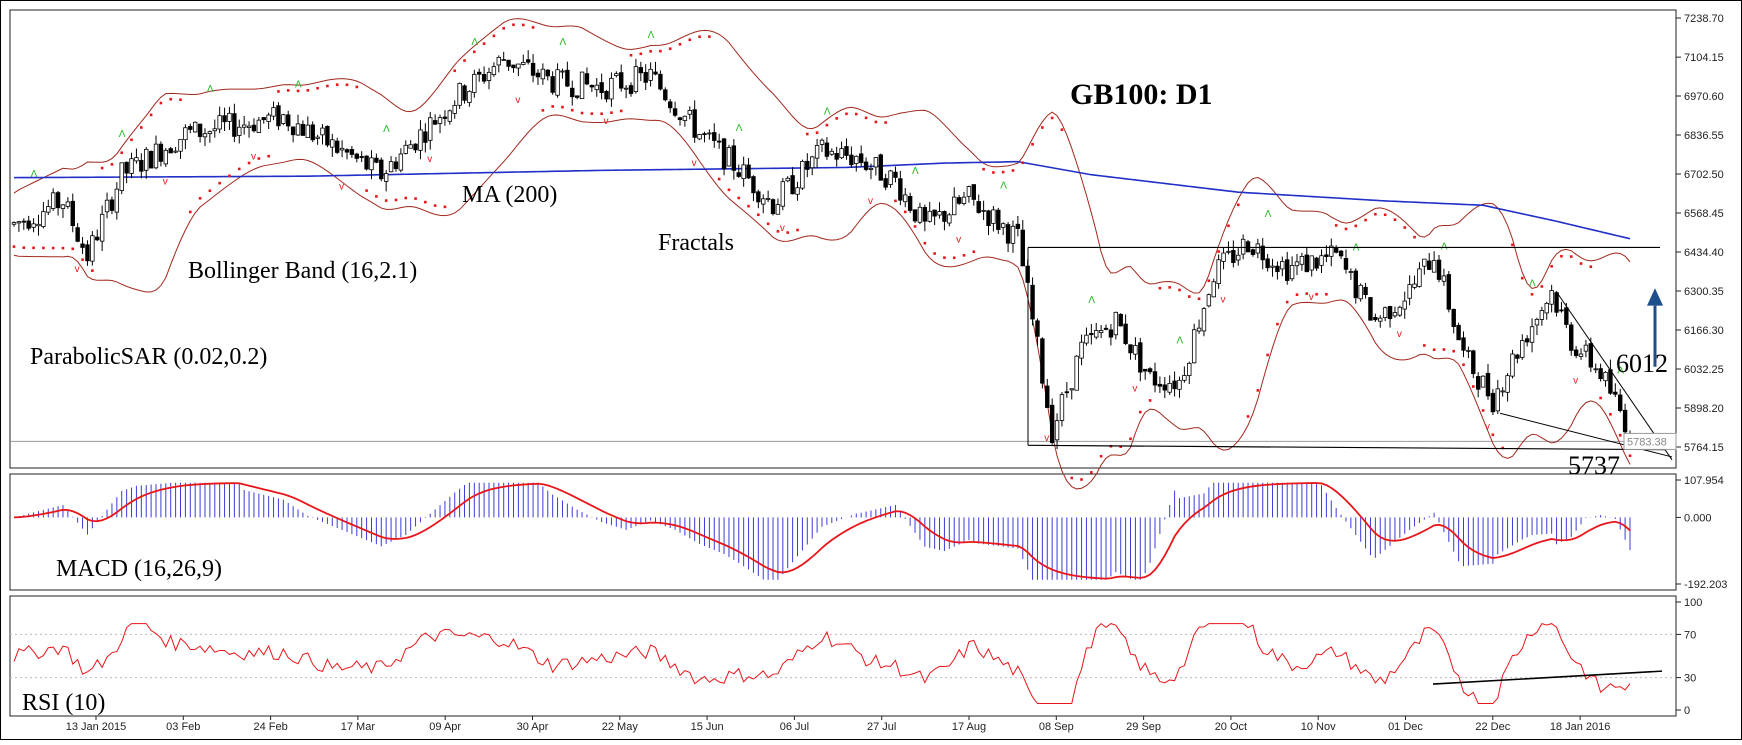  I want to click on chart-title: GB100: D1, so click(1141, 94).